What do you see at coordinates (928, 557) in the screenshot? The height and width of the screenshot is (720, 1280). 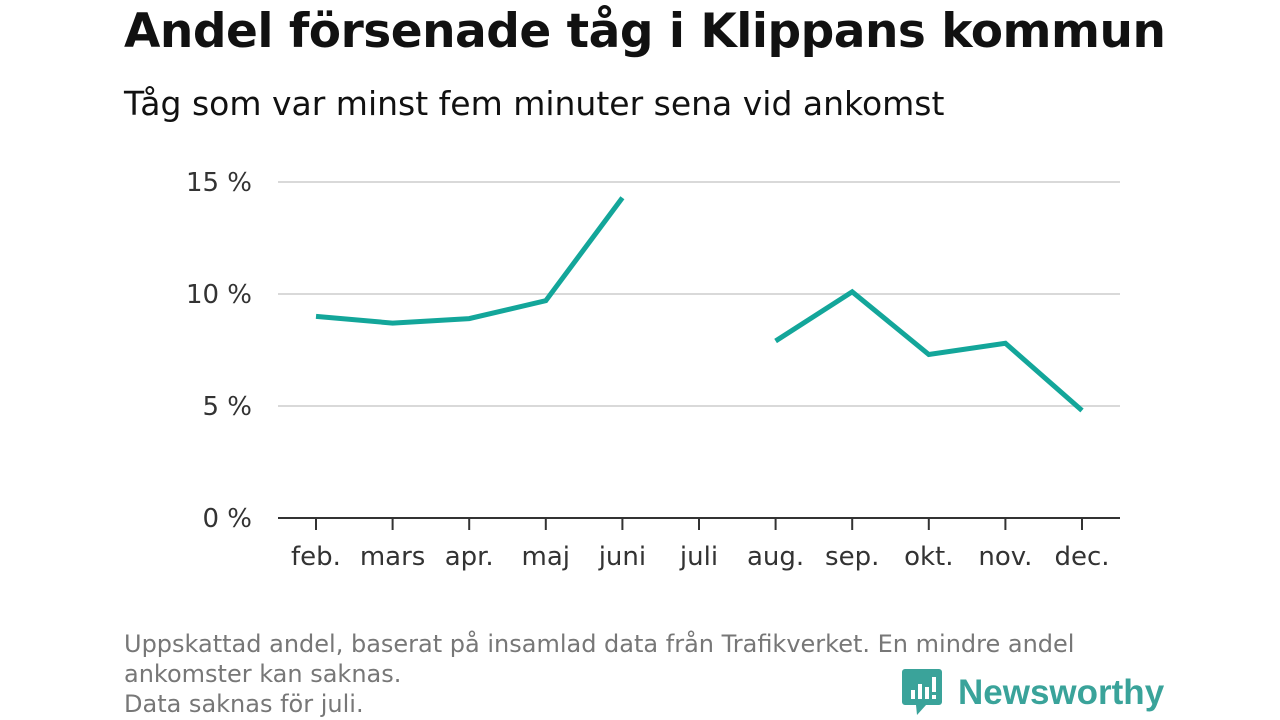 I see `x-tick-label: okt.` at bounding box center [928, 557].